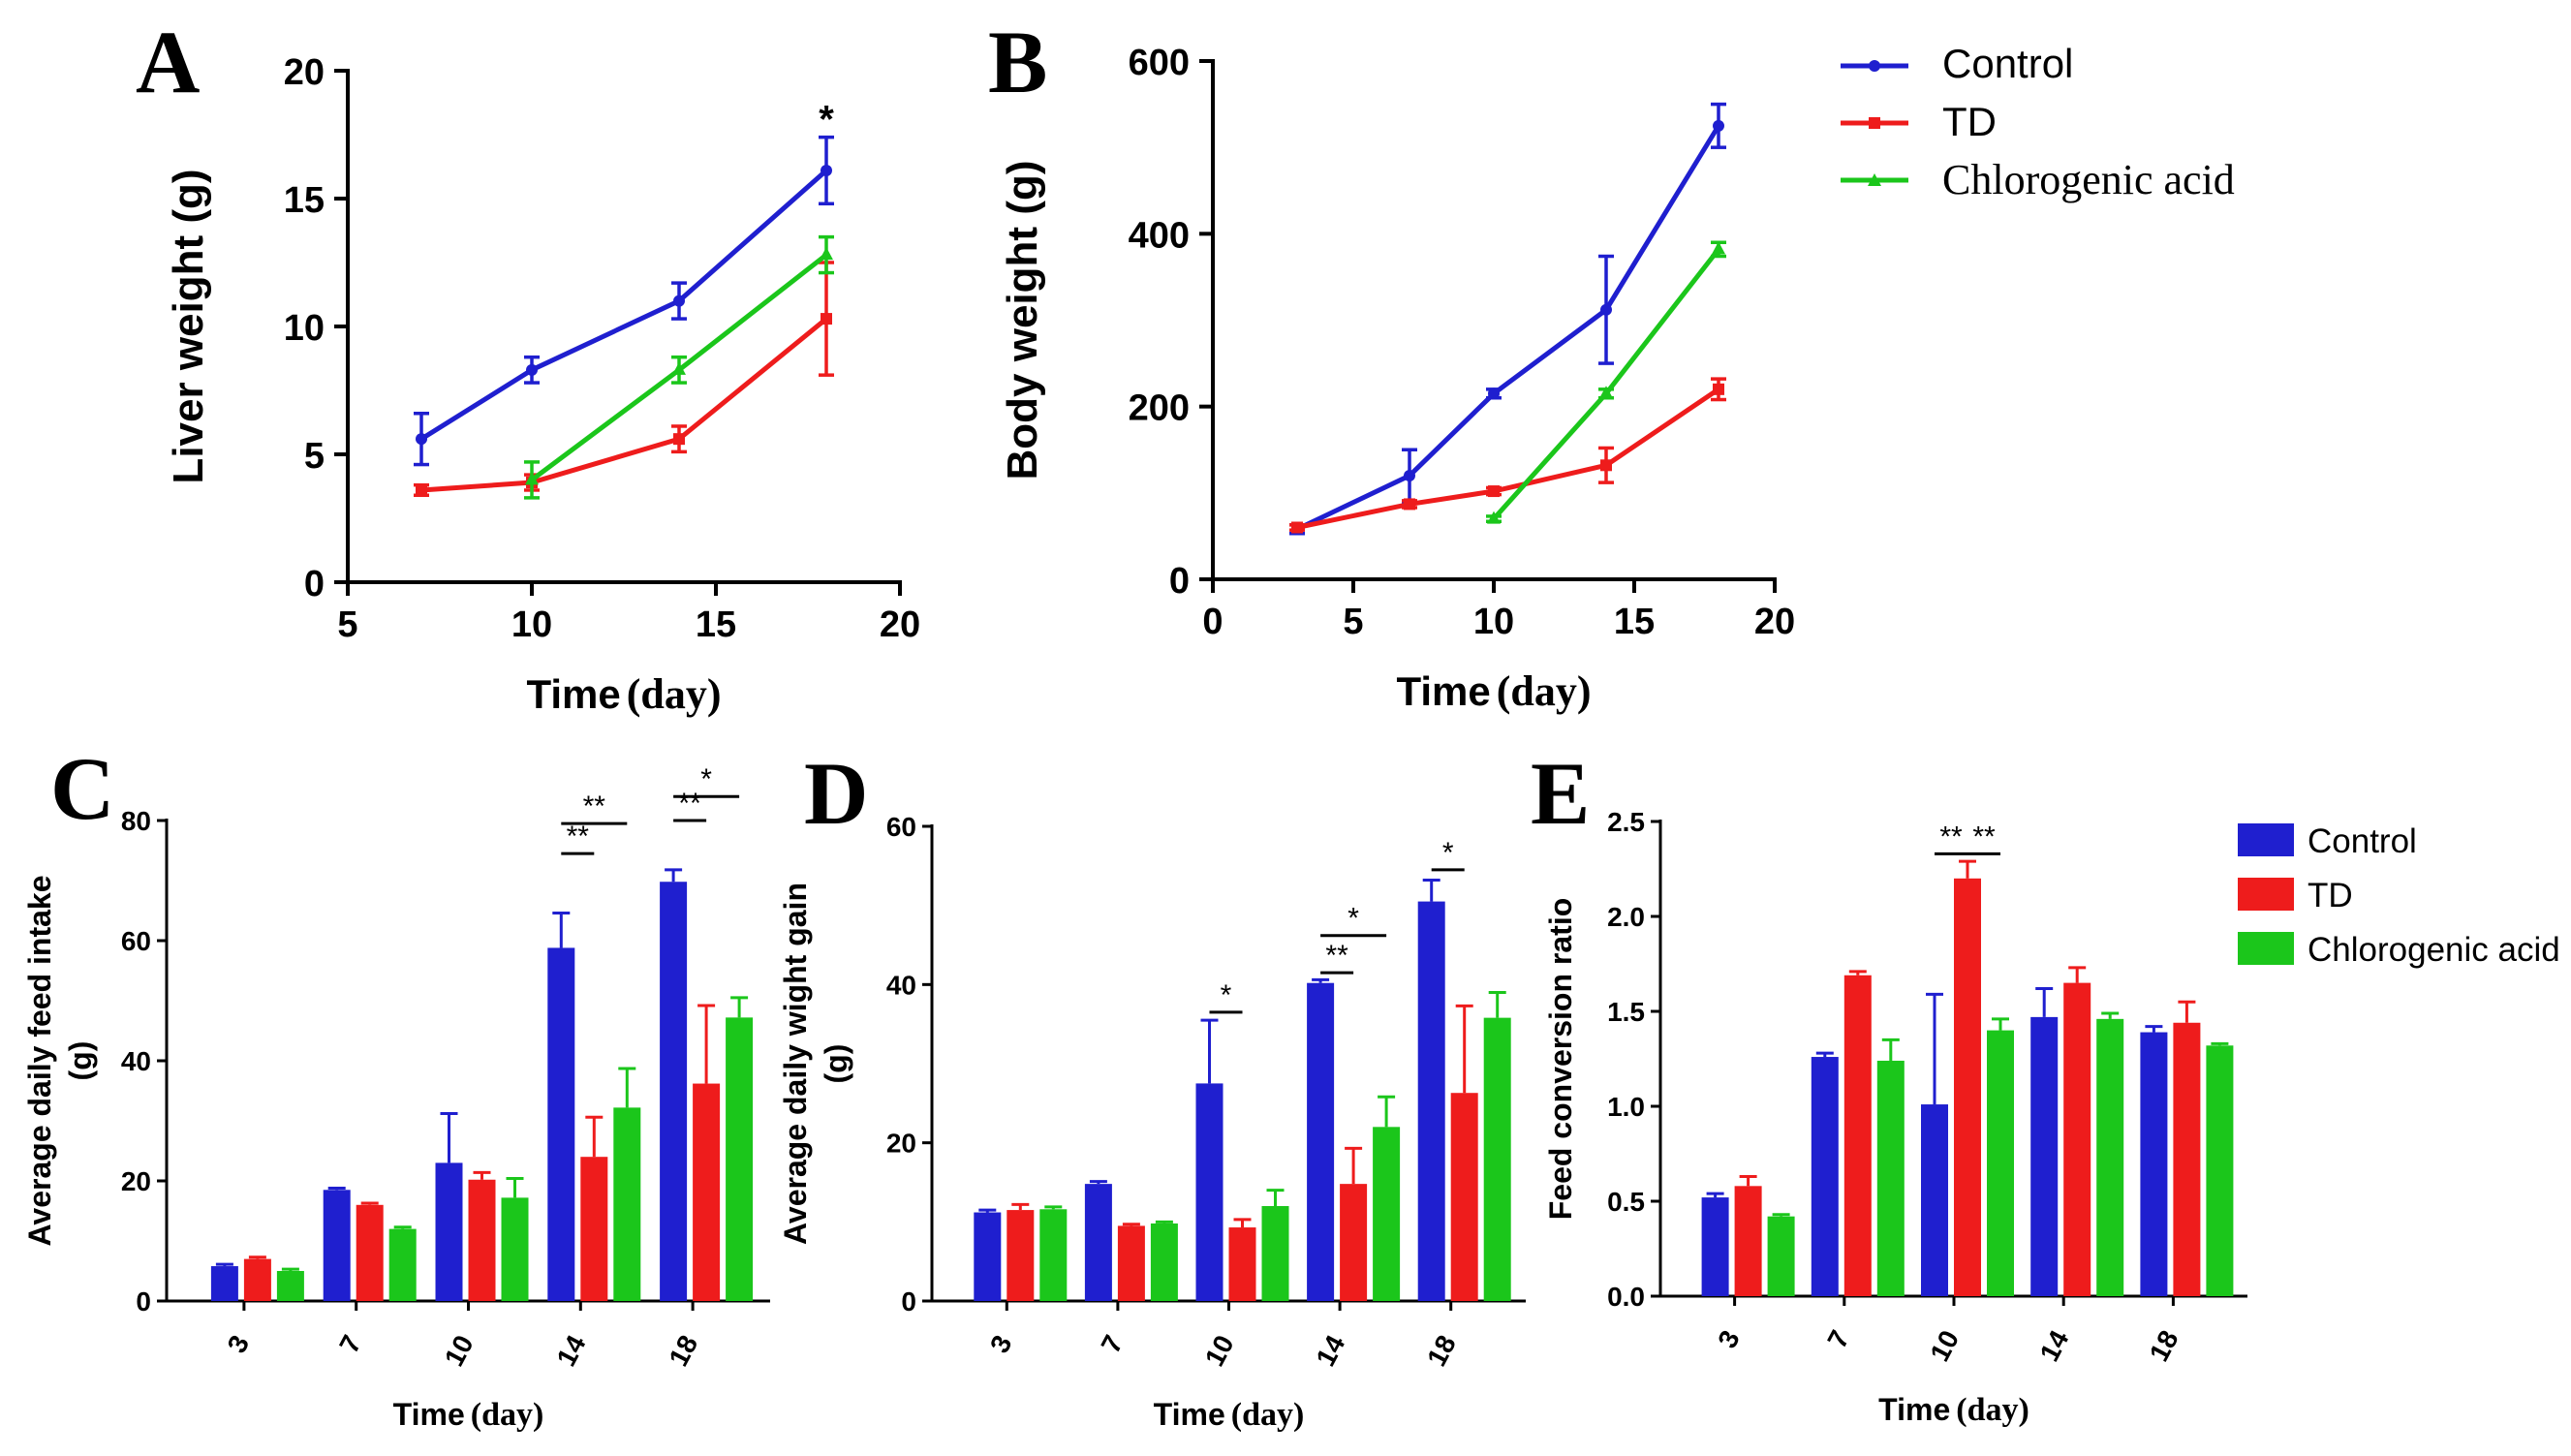  What do you see at coordinates (1159, 63) in the screenshot?
I see `y-tick-label: 600` at bounding box center [1159, 63].